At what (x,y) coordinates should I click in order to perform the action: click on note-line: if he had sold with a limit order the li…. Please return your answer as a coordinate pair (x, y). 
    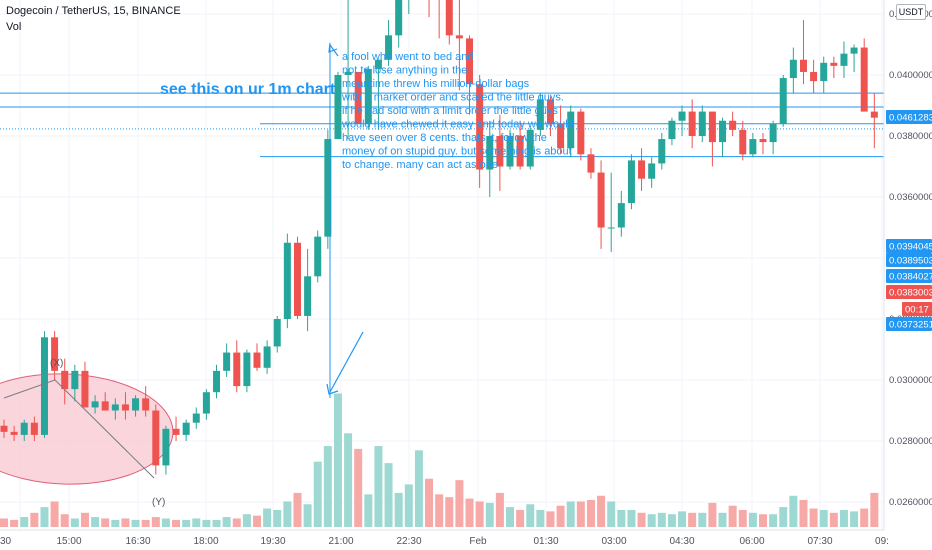
    Looking at the image, I should click on (450, 111).